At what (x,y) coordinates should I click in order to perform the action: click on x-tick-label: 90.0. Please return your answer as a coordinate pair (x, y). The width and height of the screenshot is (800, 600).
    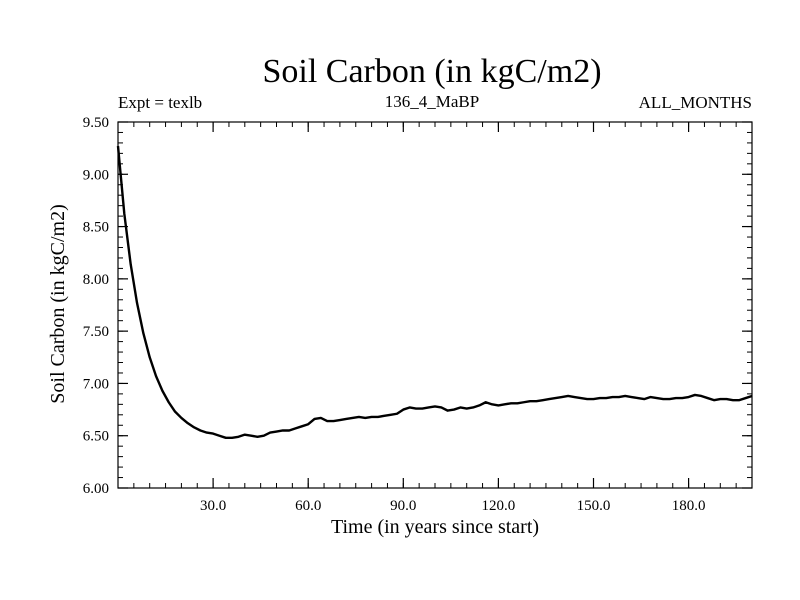
    Looking at the image, I should click on (403, 506).